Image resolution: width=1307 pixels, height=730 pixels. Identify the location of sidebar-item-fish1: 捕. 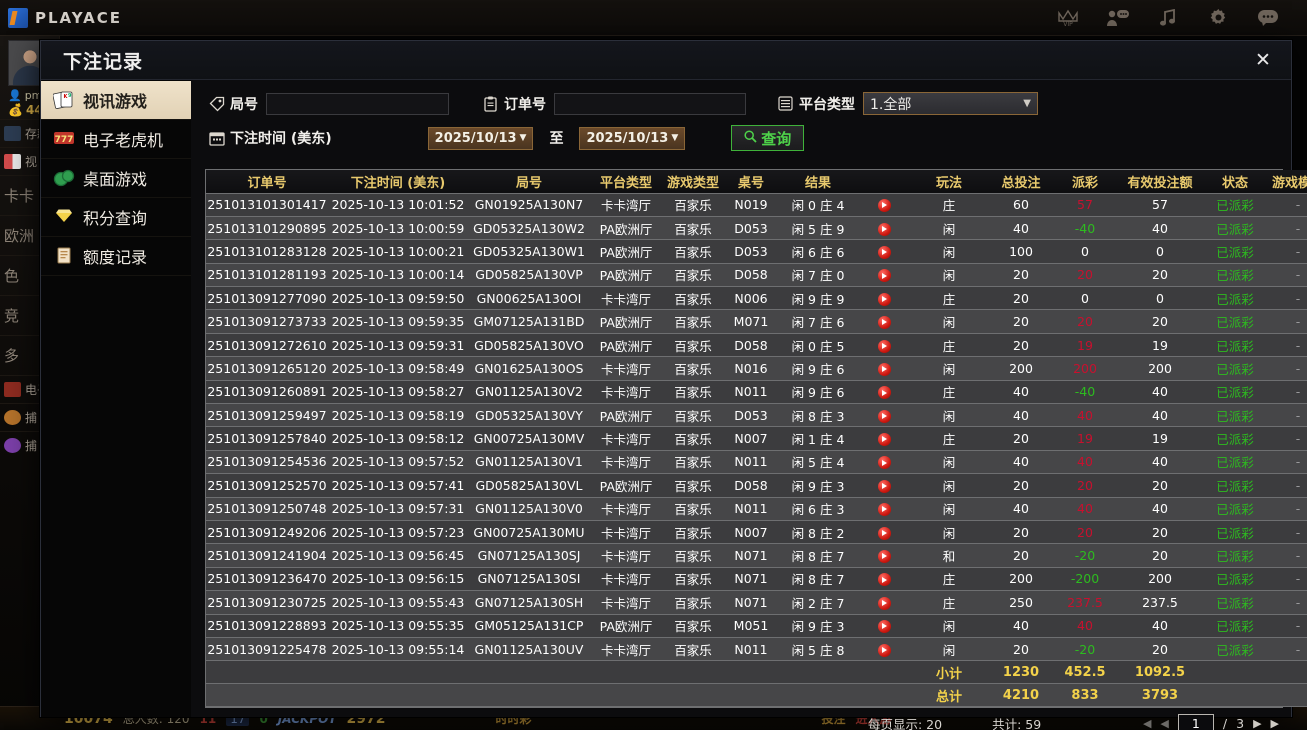
(29, 417).